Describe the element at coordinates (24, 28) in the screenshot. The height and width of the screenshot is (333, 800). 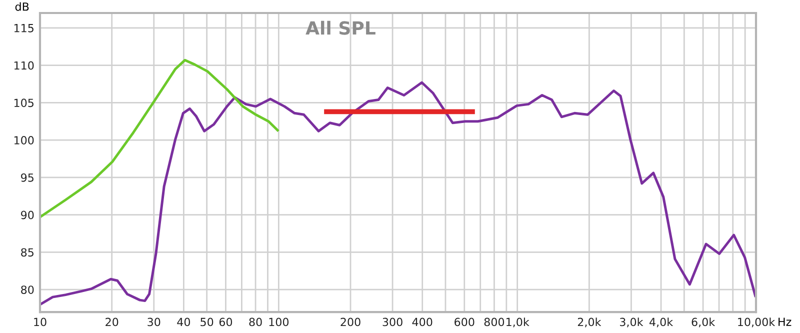
I see `y-tick-label: 115` at that location.